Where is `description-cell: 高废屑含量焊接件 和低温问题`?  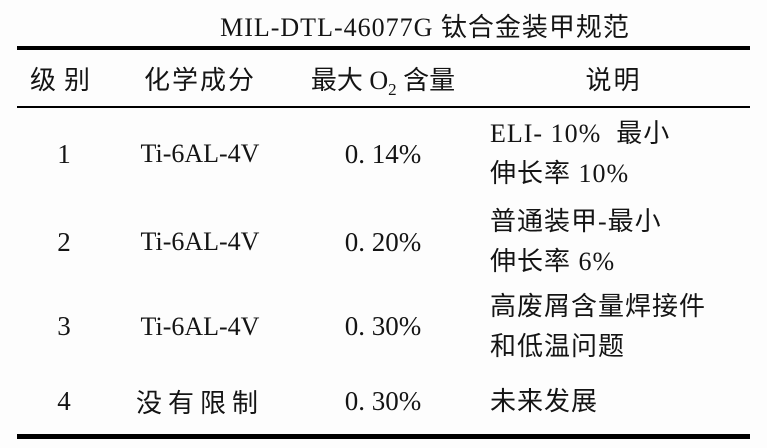 description-cell: 高废屑含量焊接件 和低温问题 is located at coordinates (613, 327).